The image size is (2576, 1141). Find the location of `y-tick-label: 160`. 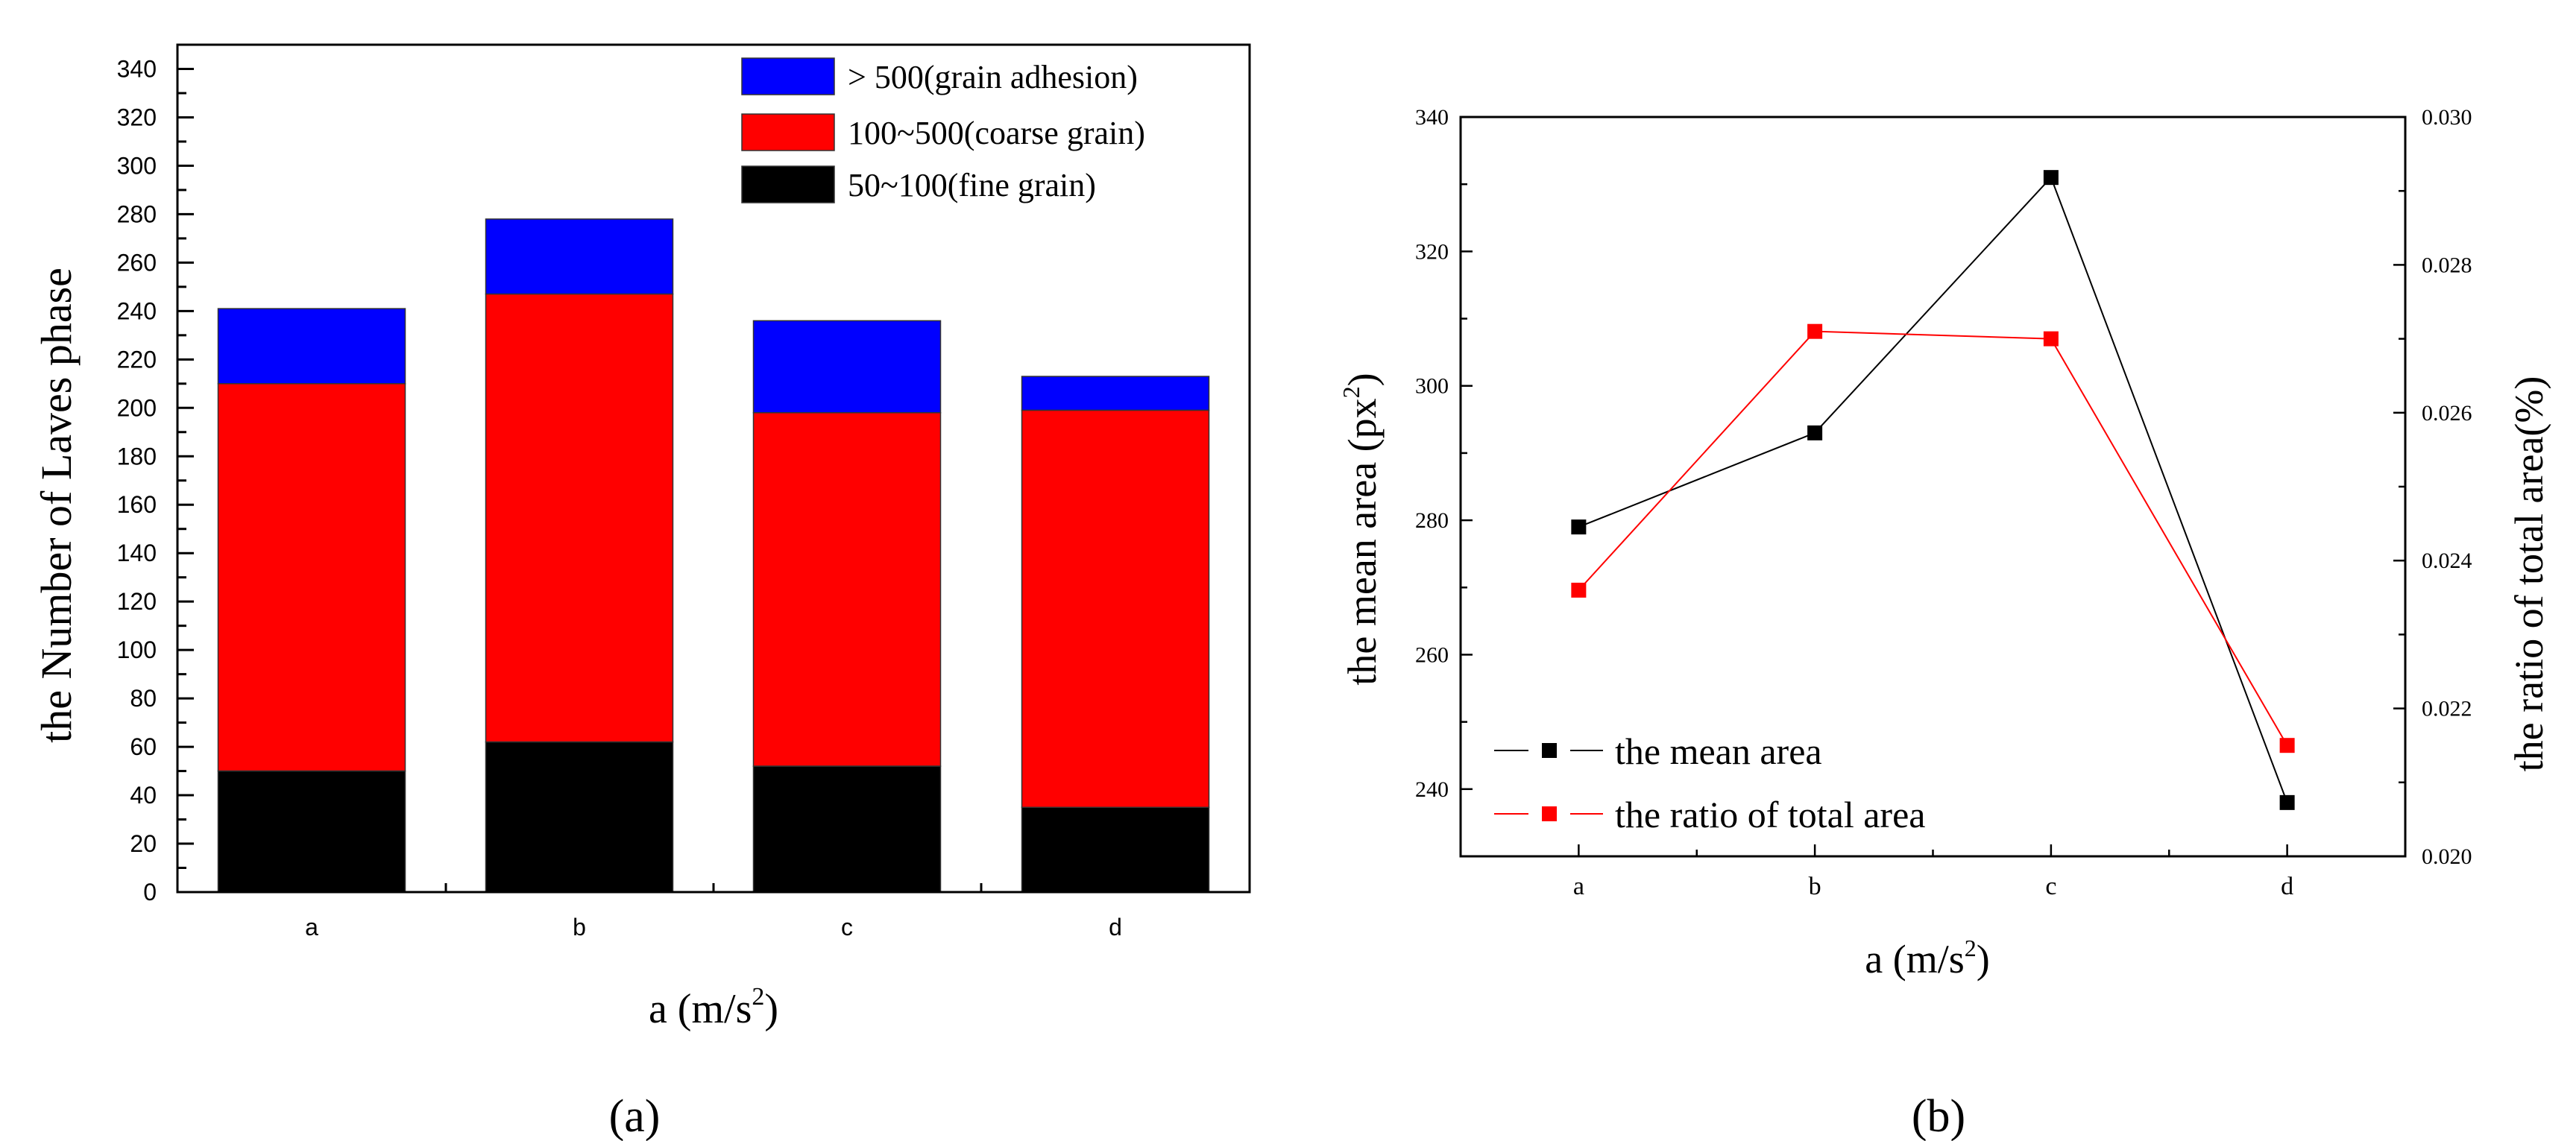

y-tick-label: 160 is located at coordinates (137, 504).